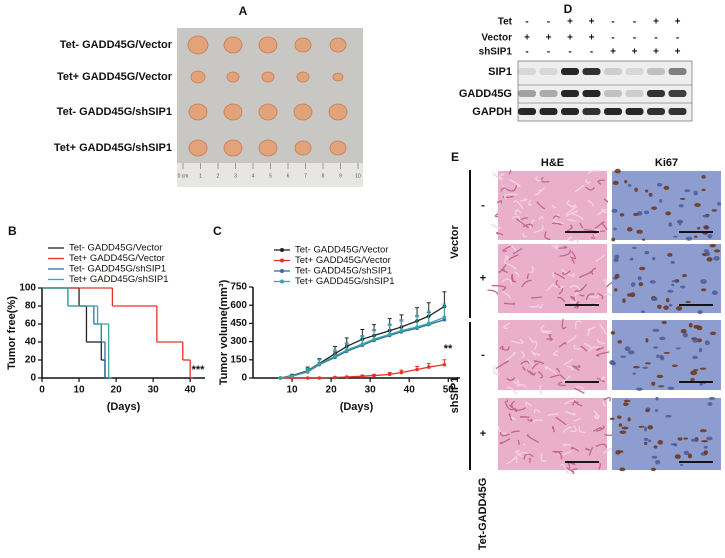  What do you see at coordinates (191, 390) in the screenshot?
I see `x-tick-label: 40` at bounding box center [191, 390].